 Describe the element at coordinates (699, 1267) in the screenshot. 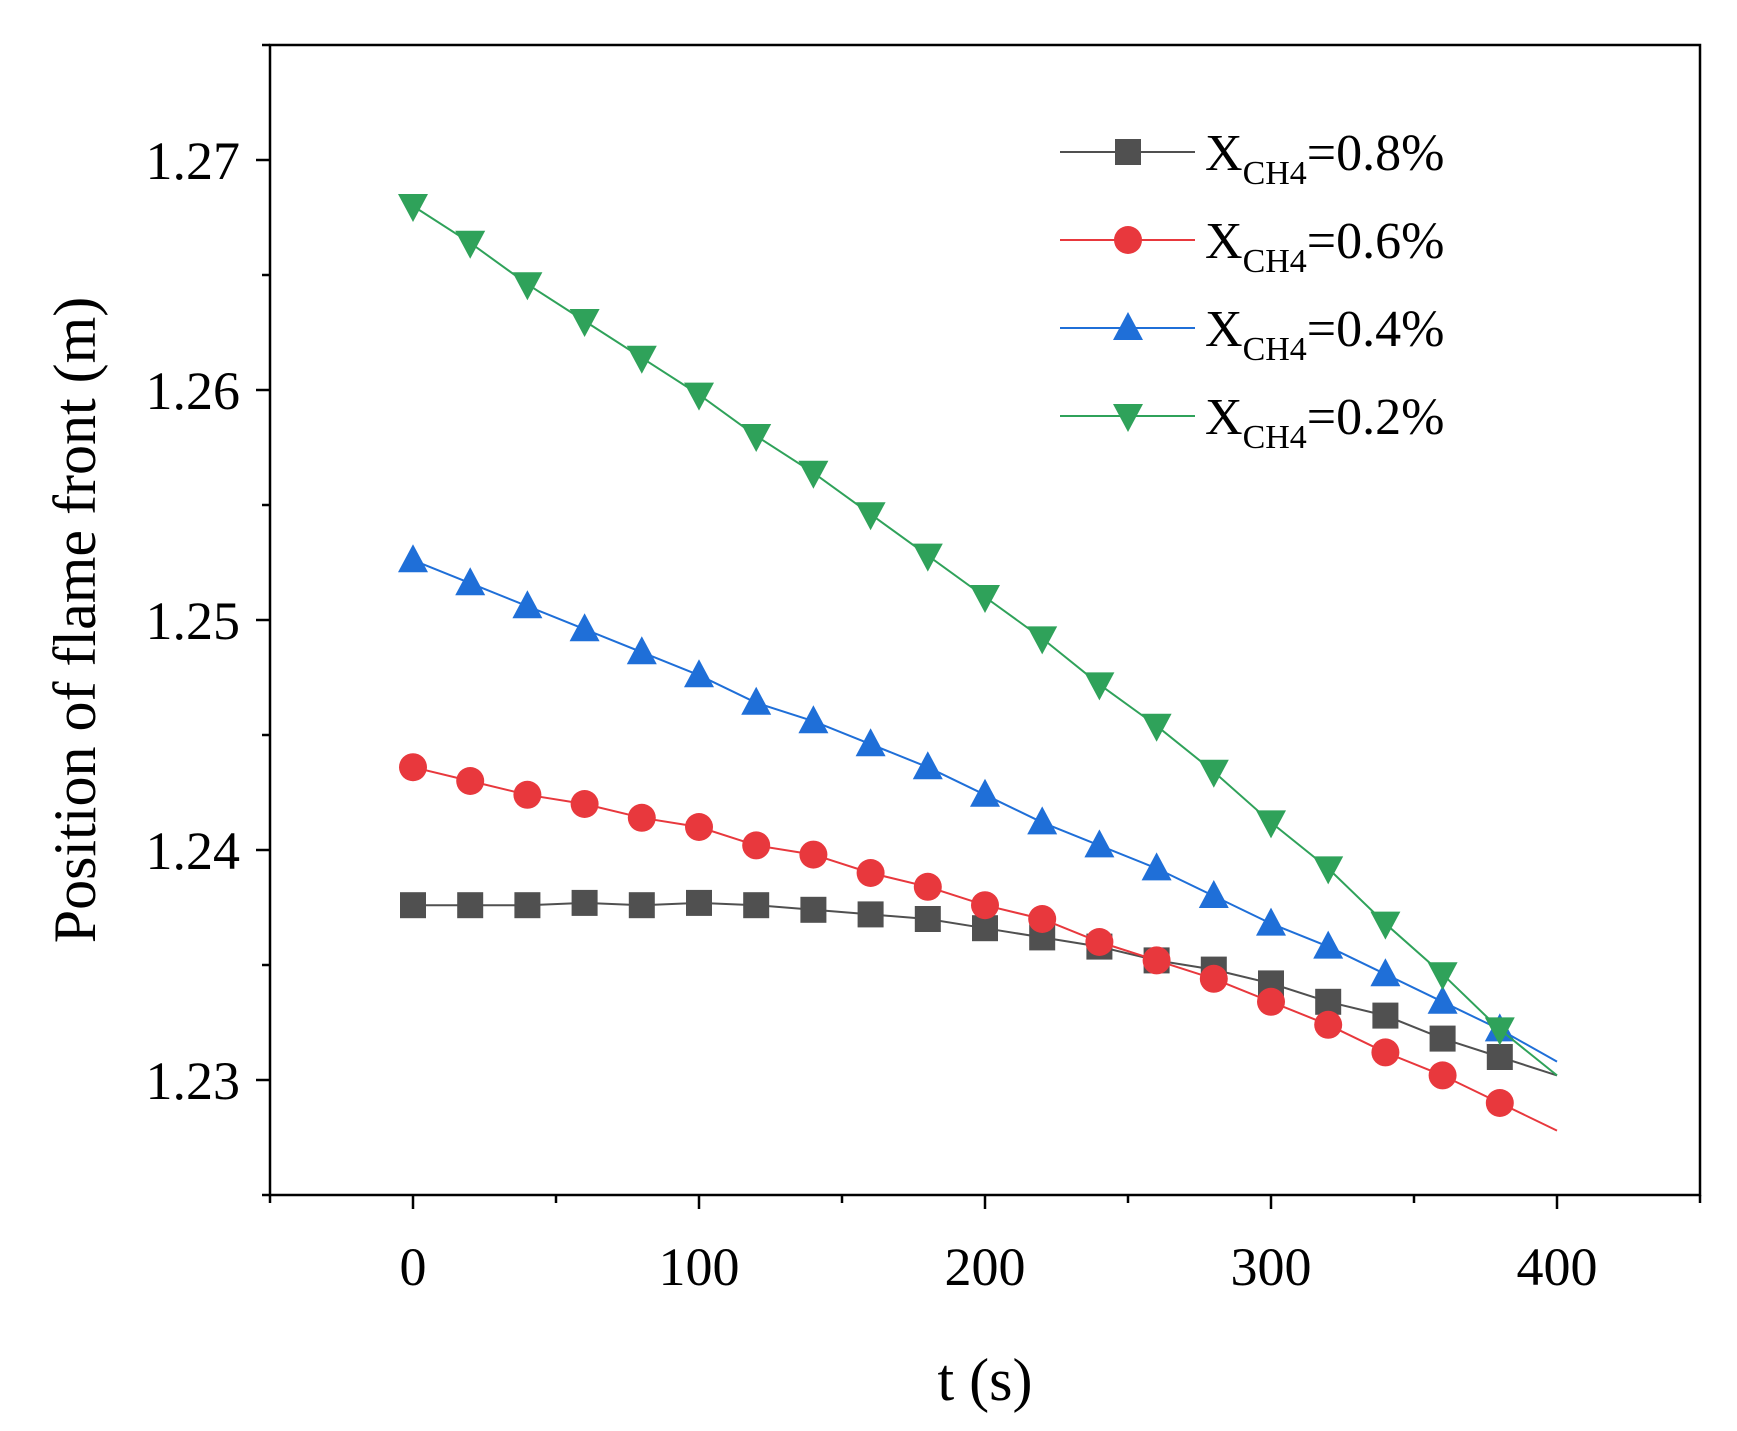

I see `x-tick-label: 100` at that location.